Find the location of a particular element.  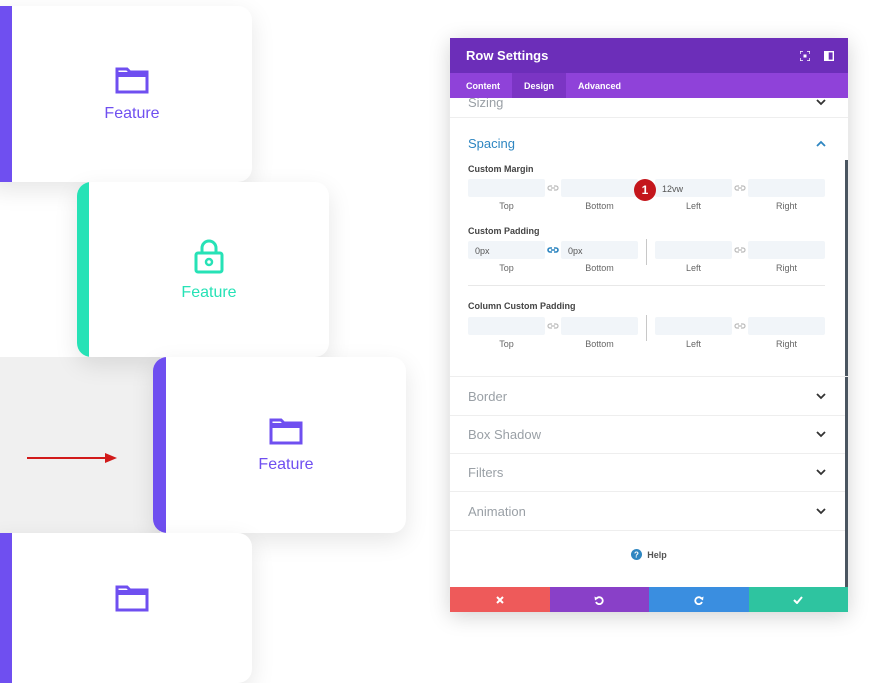

padding-right-input is located at coordinates (786, 250).